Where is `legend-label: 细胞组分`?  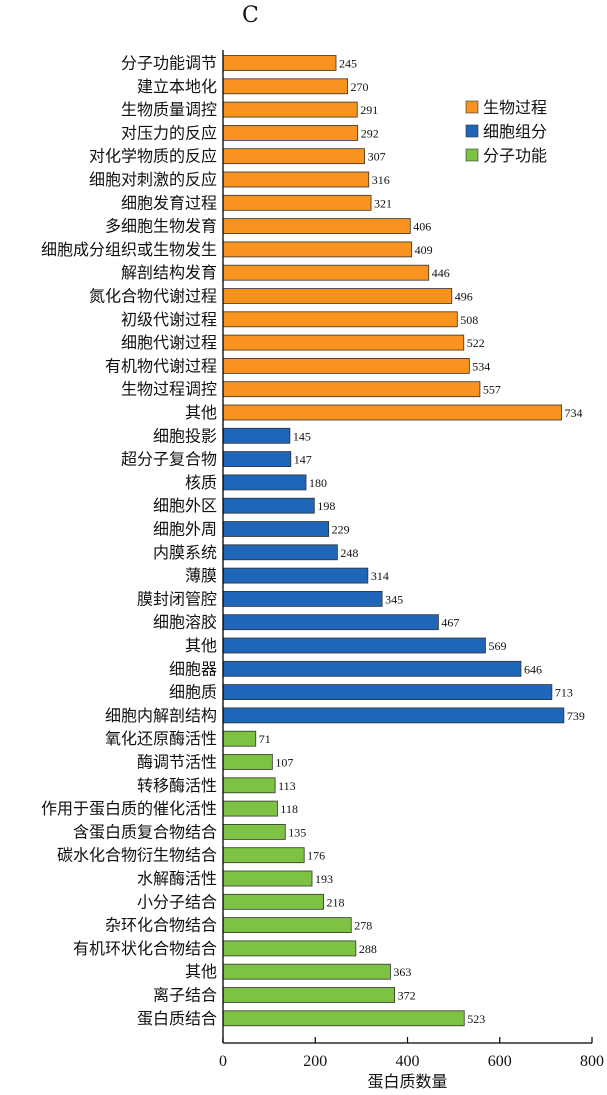
legend-label: 细胞组分 is located at coordinates (515, 131).